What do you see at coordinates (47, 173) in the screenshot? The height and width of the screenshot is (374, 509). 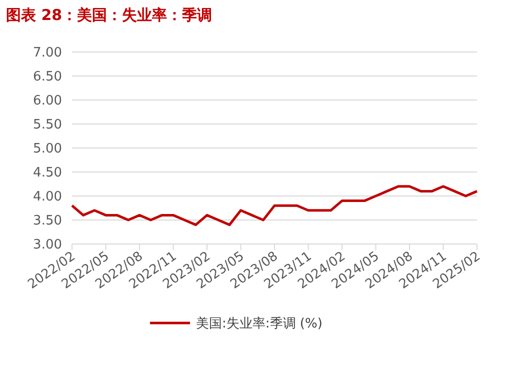 I see `y-tick-label: 4.50` at bounding box center [47, 173].